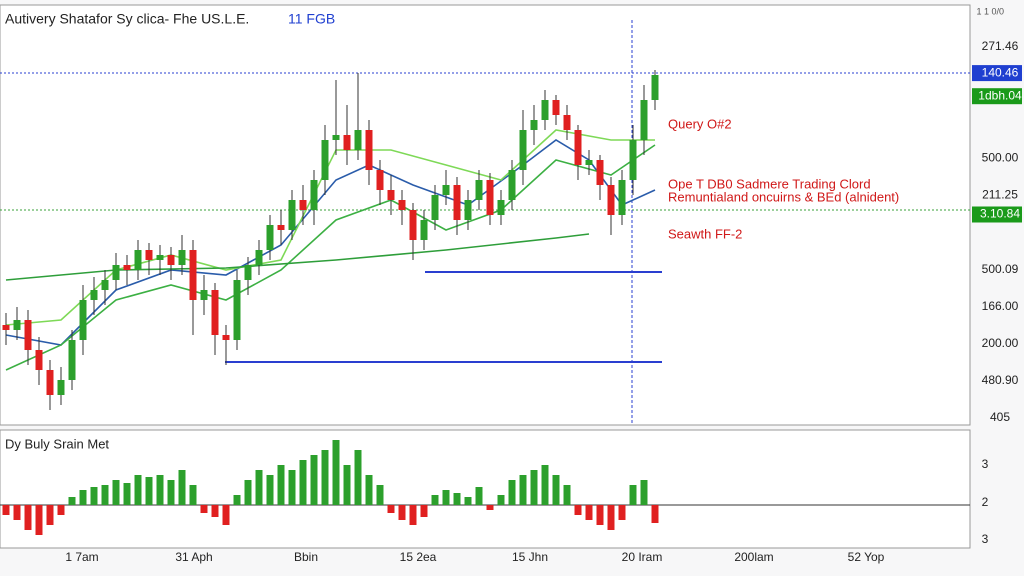  What do you see at coordinates (127, 19) in the screenshot?
I see `chart-title: Autivery Shatafor Sy clica- Fhe US.L.E.` at bounding box center [127, 19].